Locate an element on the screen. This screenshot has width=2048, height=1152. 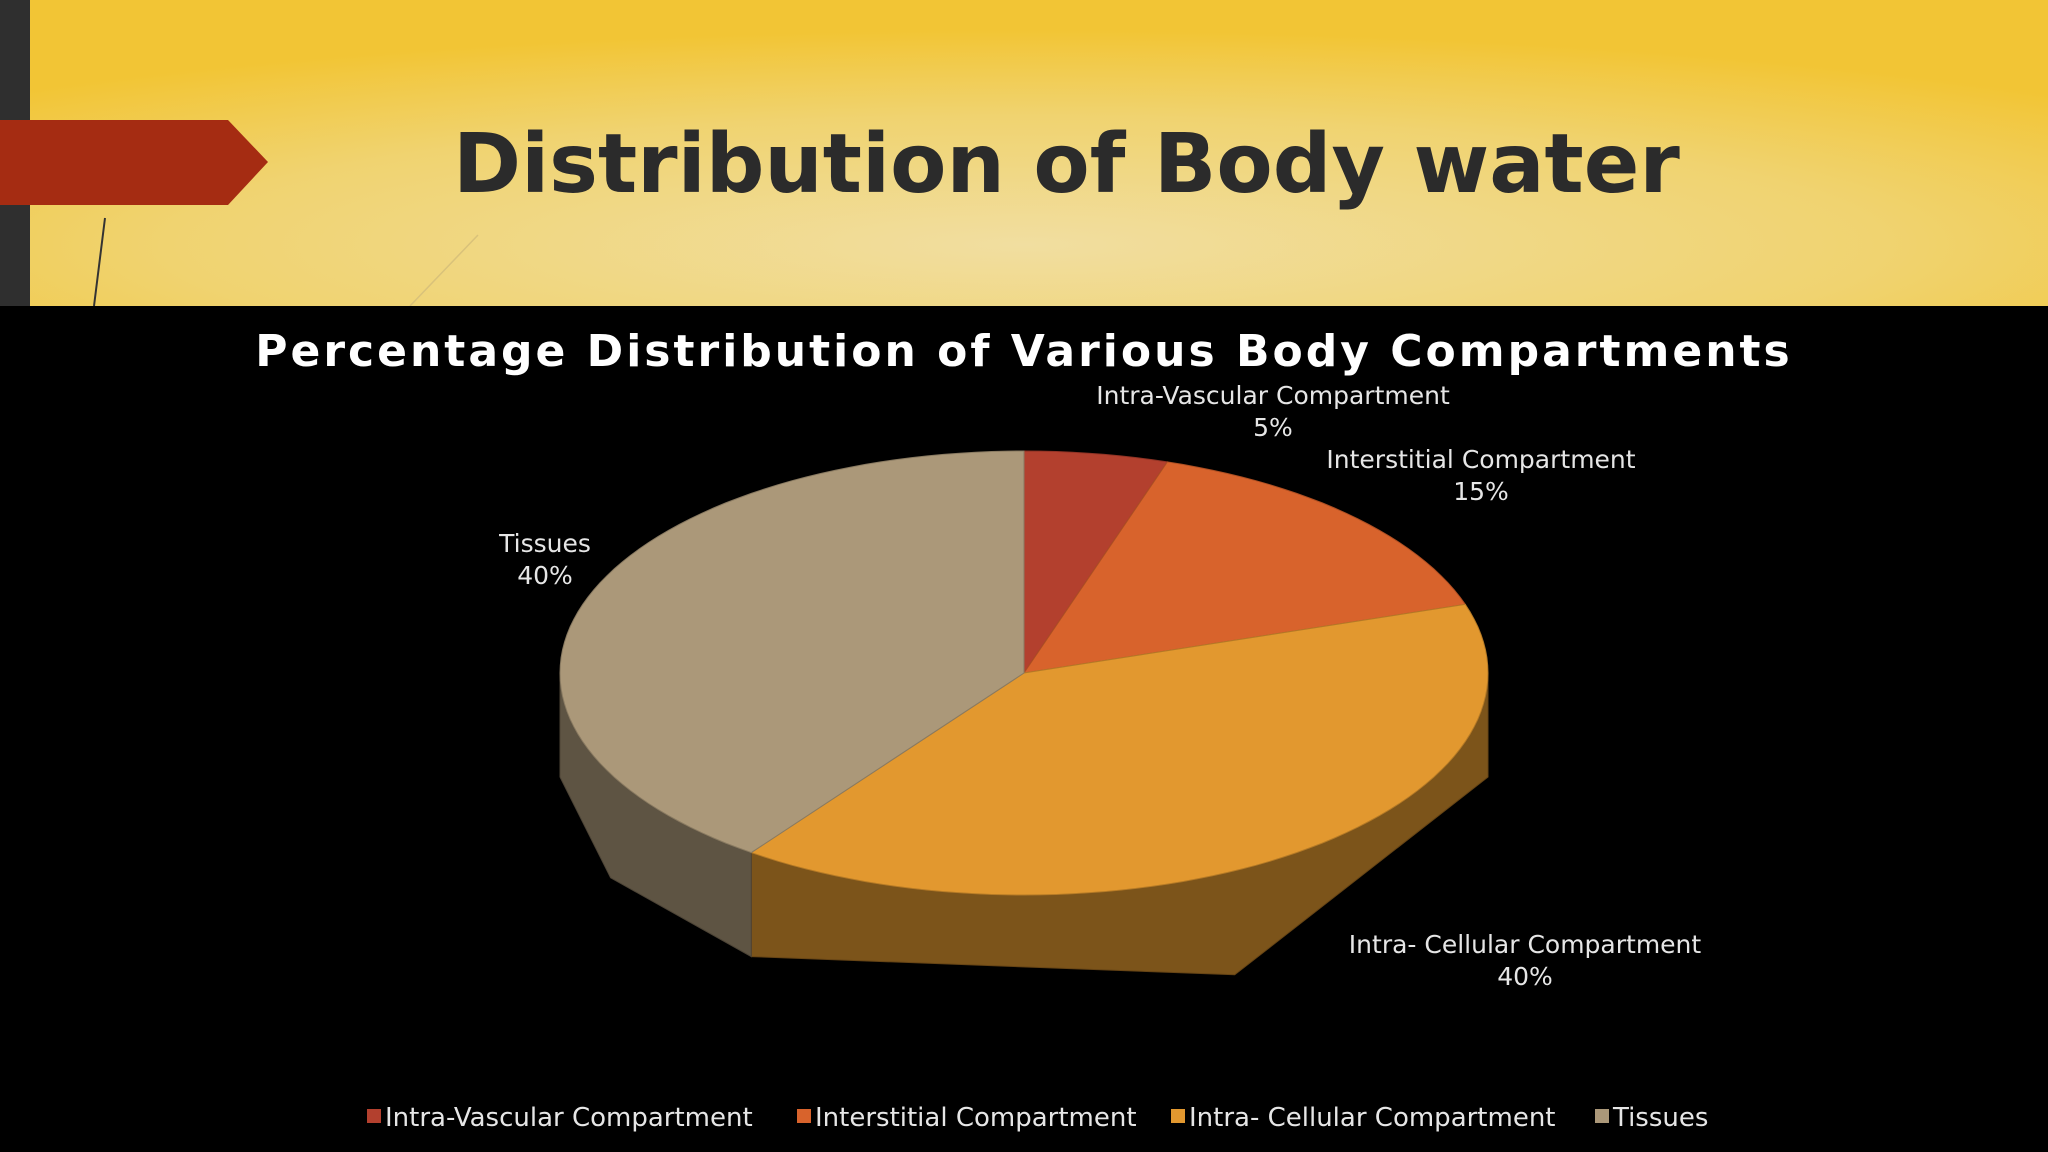
title-arrow is located at coordinates (134, 162).